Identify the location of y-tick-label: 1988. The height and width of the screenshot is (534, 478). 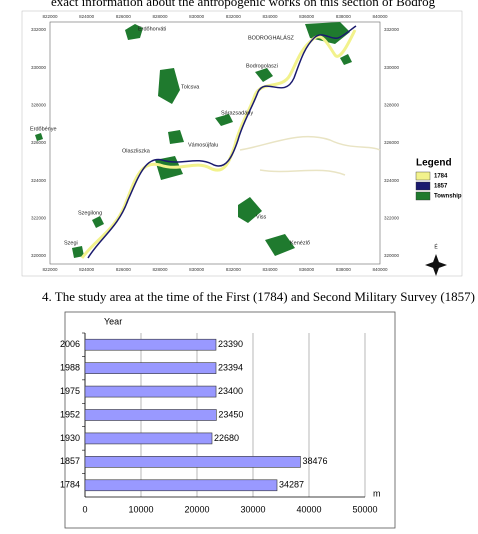
(70, 368).